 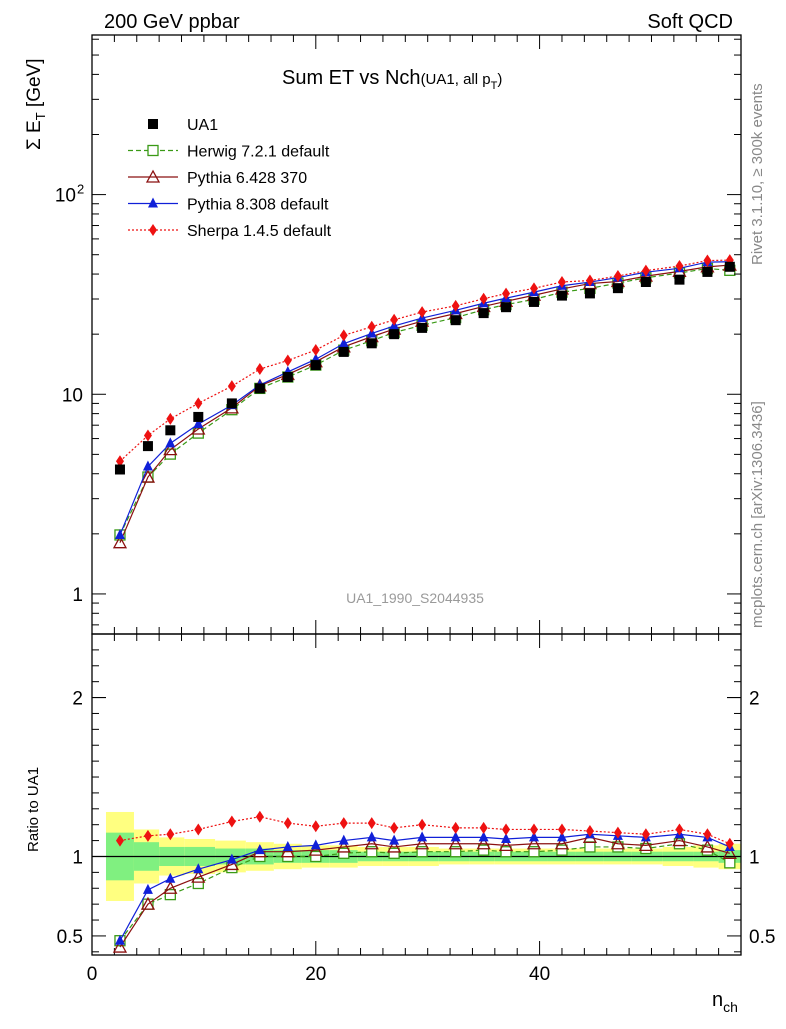 What do you see at coordinates (499, 79) in the screenshot?
I see `chart-title-close: )` at bounding box center [499, 79].